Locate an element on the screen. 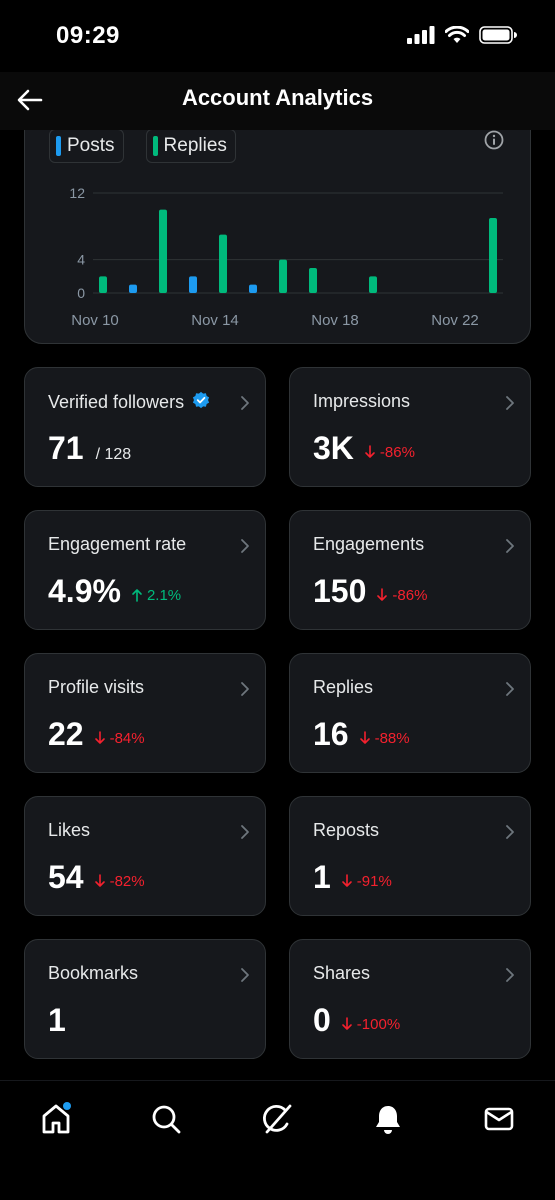  metric-value-row: 71 / 128 is located at coordinates (89, 448).